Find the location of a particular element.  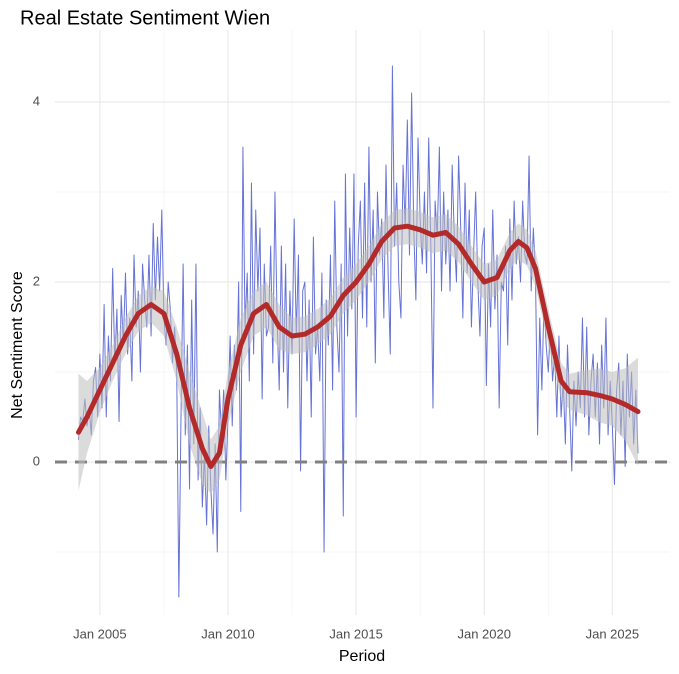

y-tick-label: 0 is located at coordinates (36, 460).